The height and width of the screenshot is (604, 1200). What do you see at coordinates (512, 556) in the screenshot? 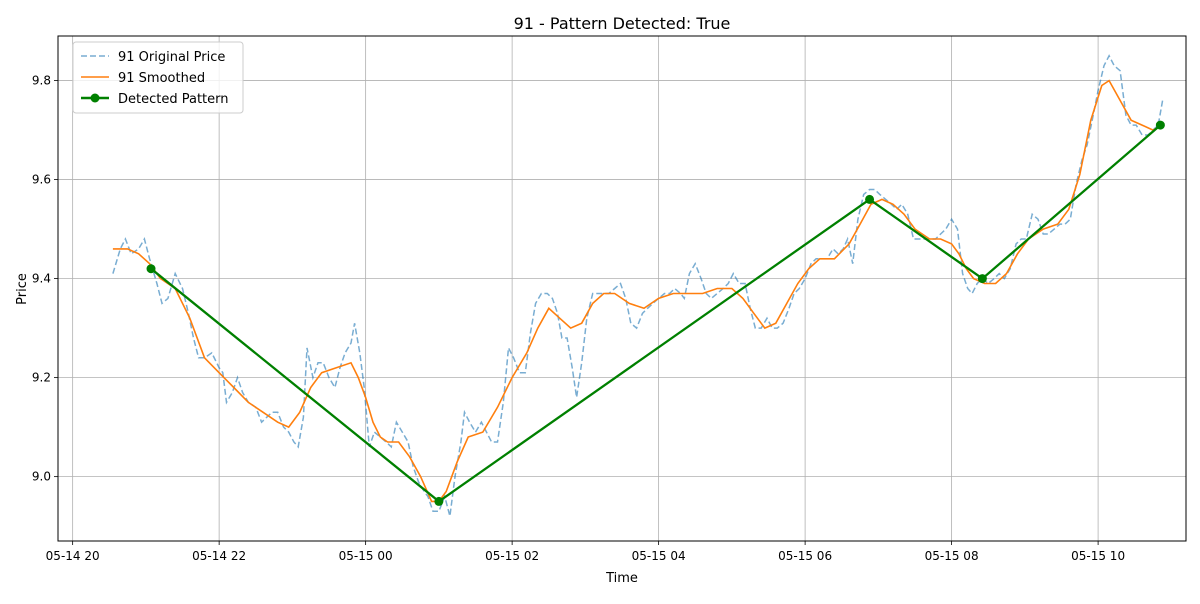
I see `x-tick-label: 05-15 02` at bounding box center [512, 556].